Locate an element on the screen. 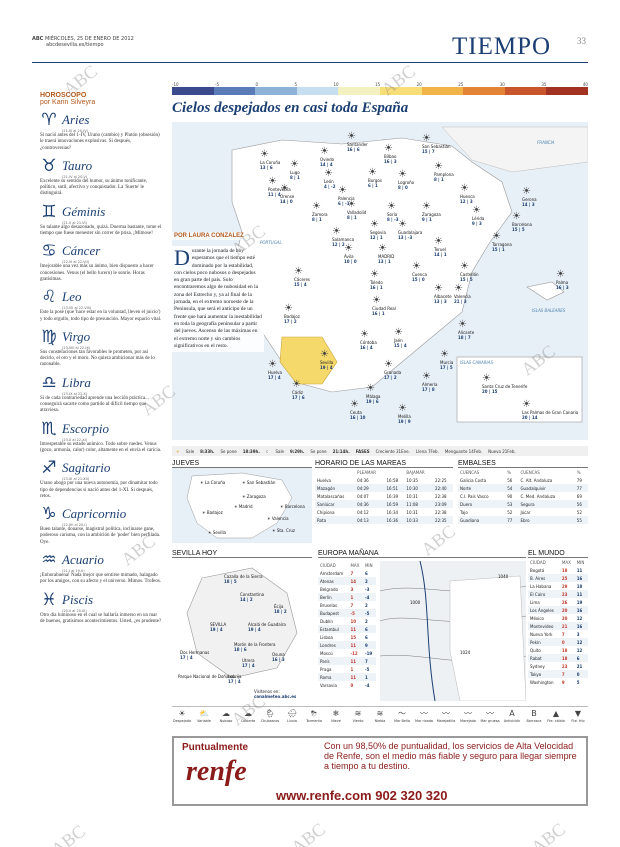 The image size is (620, 847). map-city: ☀ Cáceres 15 | 4 is located at coordinates (302, 277).